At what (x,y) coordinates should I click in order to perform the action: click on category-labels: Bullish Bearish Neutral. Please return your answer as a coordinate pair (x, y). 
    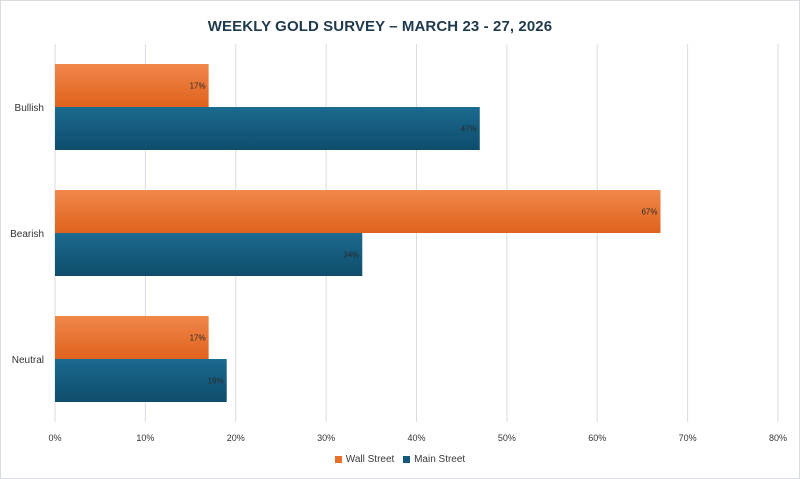
    Looking at the image, I should click on (27, 234).